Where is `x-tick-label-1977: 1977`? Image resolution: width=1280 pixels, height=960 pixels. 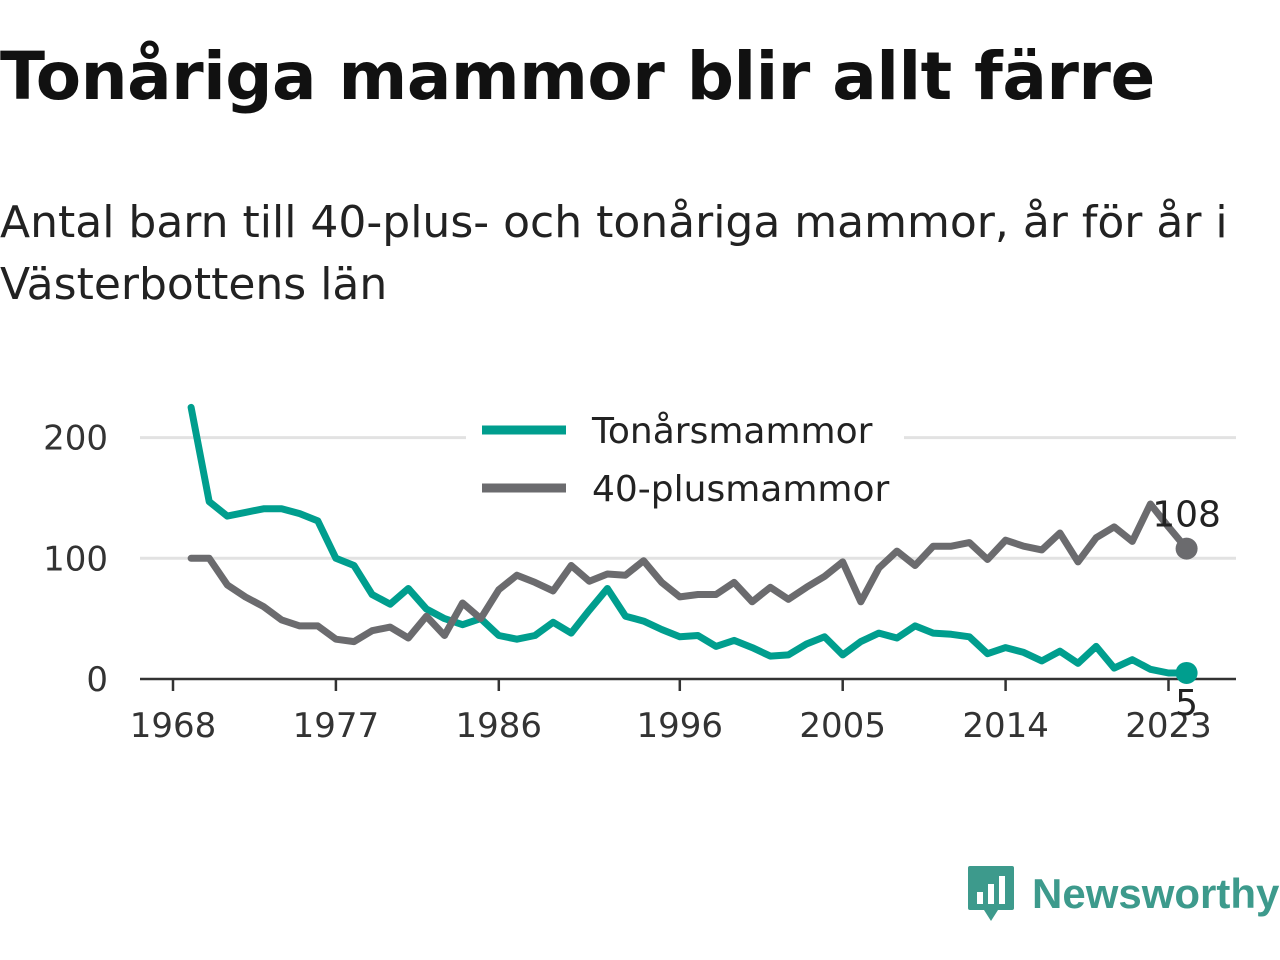
x-tick-label-1977: 1977 is located at coordinates (336, 726).